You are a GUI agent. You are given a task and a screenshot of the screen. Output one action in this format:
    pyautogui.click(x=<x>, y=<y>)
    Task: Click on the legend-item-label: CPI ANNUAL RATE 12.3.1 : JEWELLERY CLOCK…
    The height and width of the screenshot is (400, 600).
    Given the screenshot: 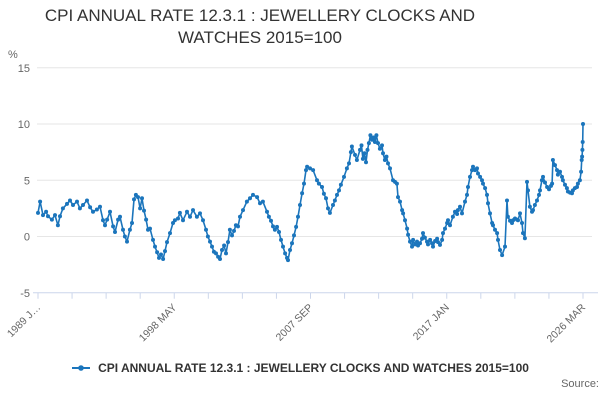 What is the action you would take?
    pyautogui.click(x=313, y=368)
    